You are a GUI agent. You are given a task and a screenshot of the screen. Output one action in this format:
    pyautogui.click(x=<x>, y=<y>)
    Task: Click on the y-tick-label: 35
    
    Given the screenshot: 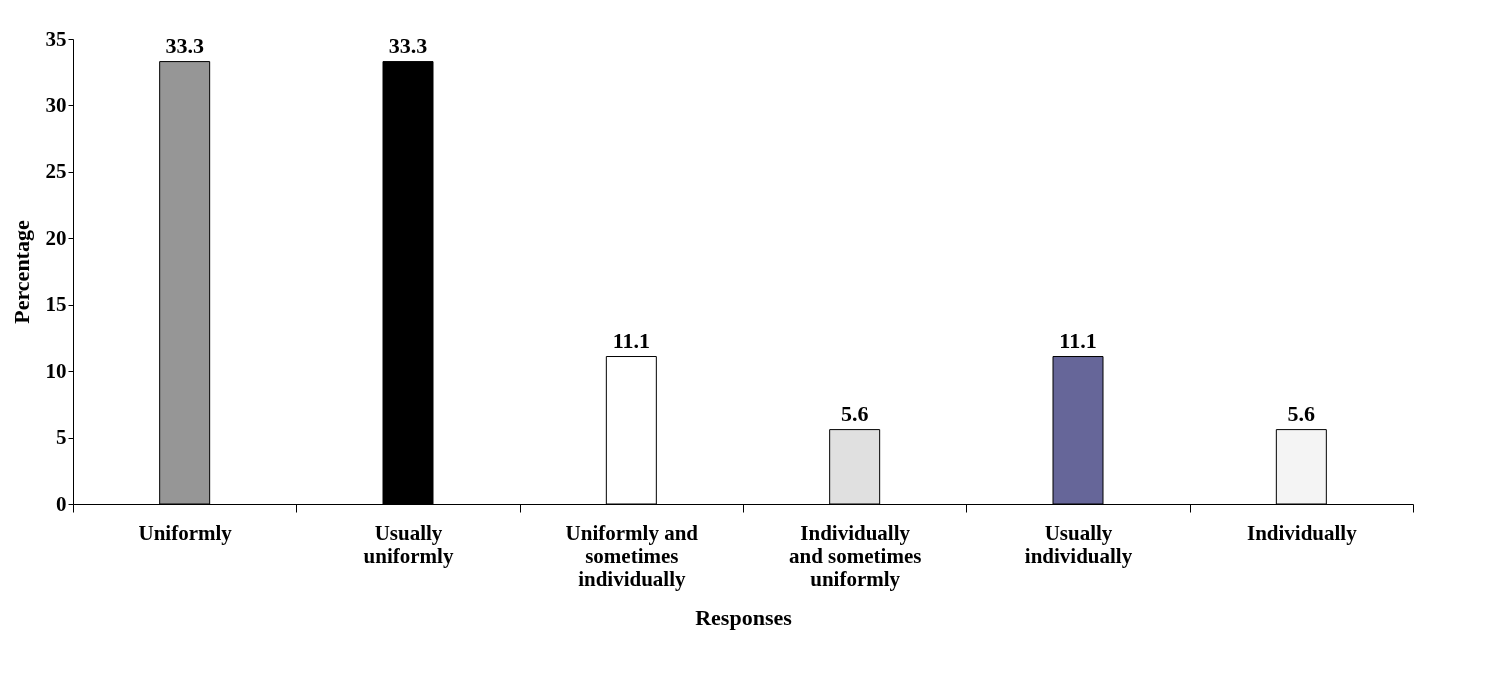 What is the action you would take?
    pyautogui.click(x=56, y=38)
    